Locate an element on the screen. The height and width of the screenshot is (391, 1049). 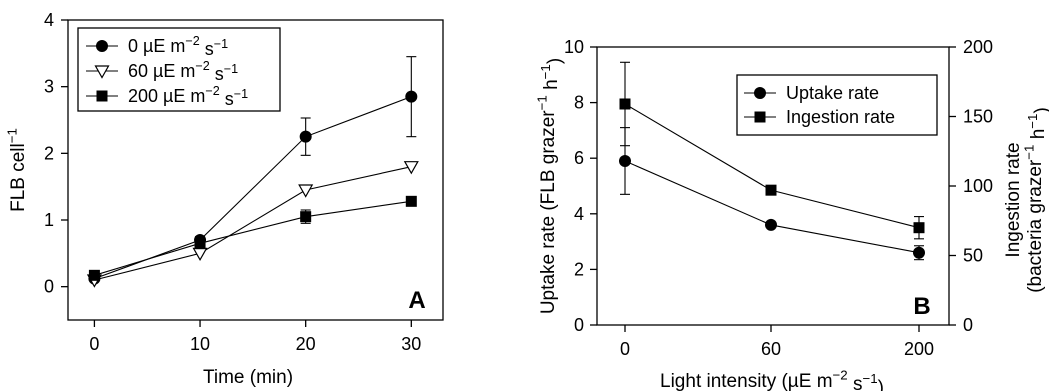
y-tick-label-right-b: 0 is located at coordinates (968, 325).